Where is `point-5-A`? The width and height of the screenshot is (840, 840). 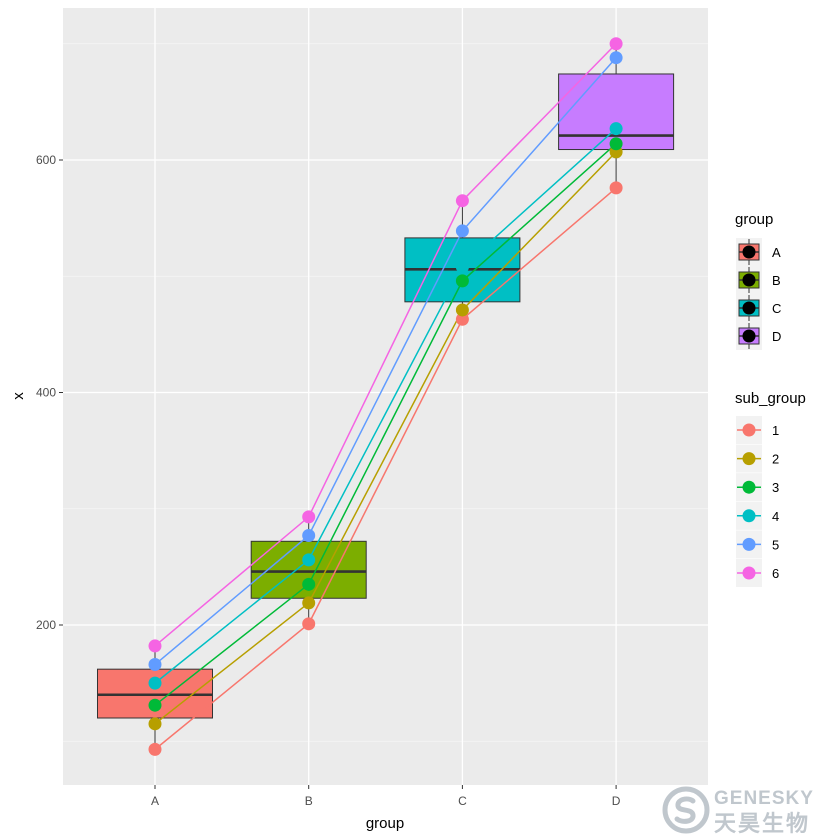 point-5-A is located at coordinates (155, 665).